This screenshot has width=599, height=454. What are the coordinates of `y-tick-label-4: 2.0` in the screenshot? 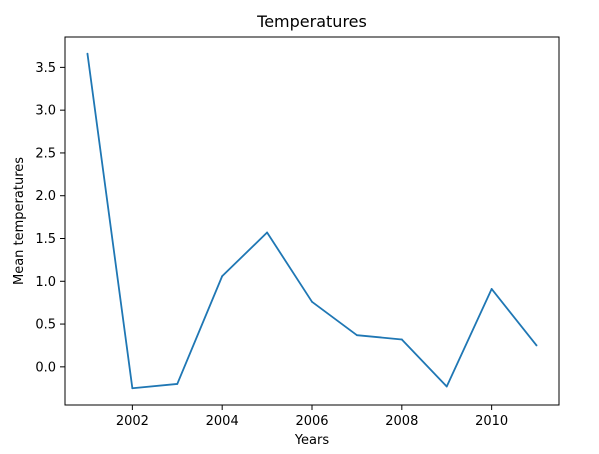 It's located at (45, 196).